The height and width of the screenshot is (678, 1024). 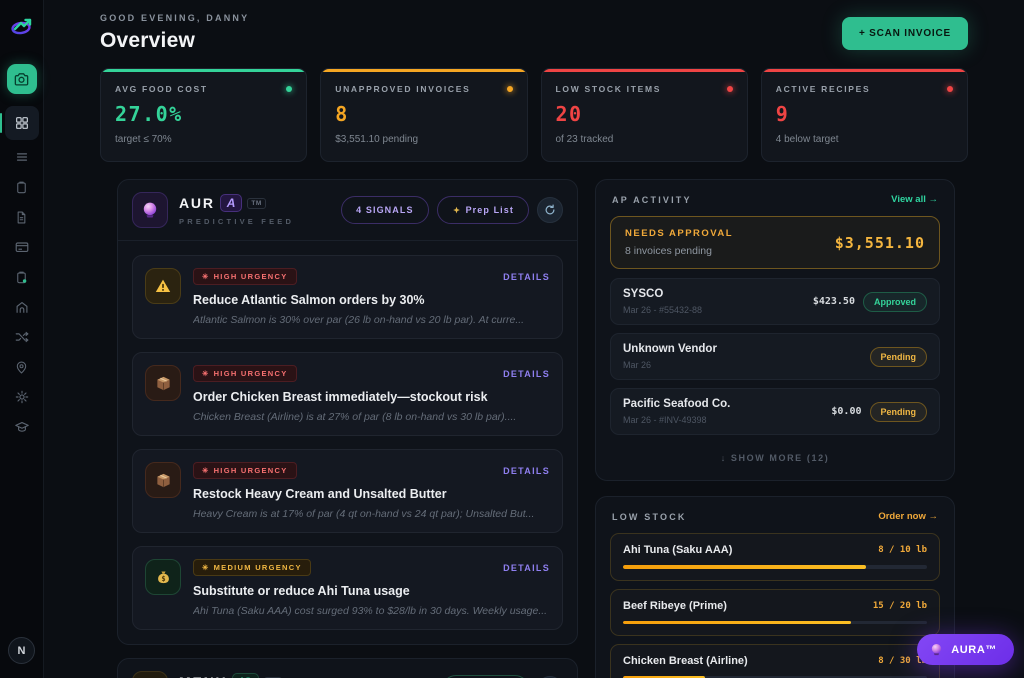 What do you see at coordinates (643, 294) in the screenshot?
I see `vendor-name: SYSCO` at bounding box center [643, 294].